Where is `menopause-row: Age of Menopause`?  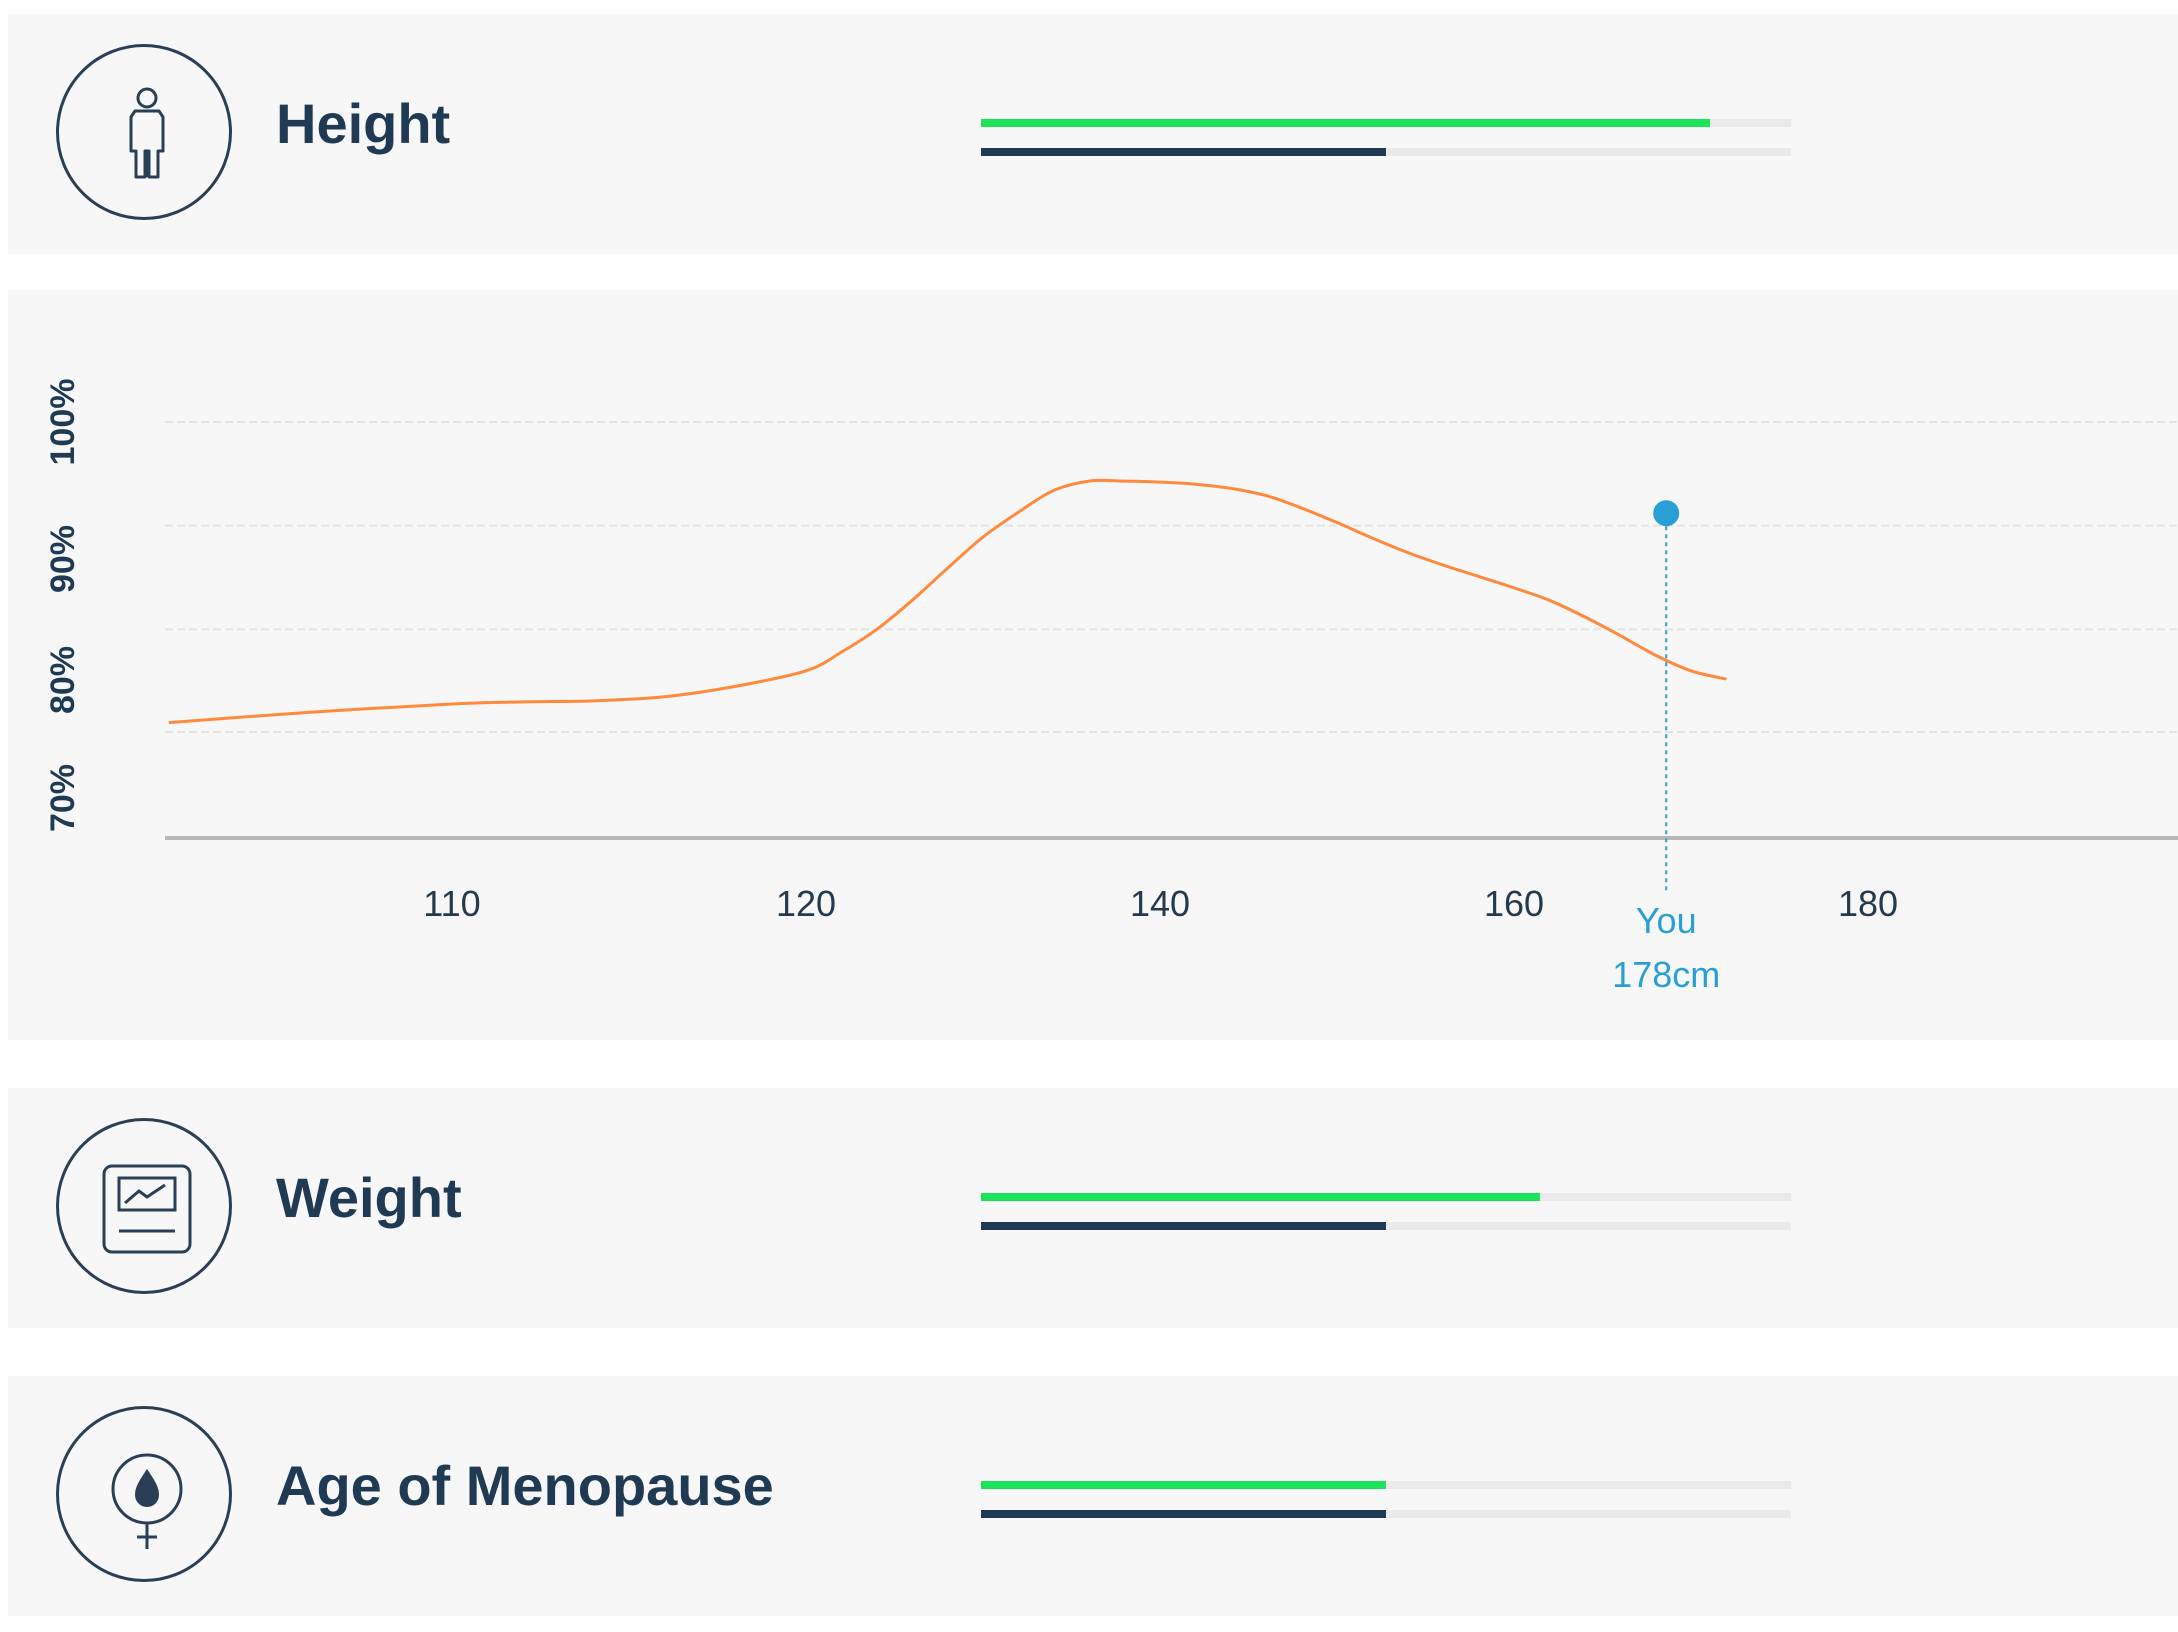 menopause-row: Age of Menopause is located at coordinates (1093, 1496).